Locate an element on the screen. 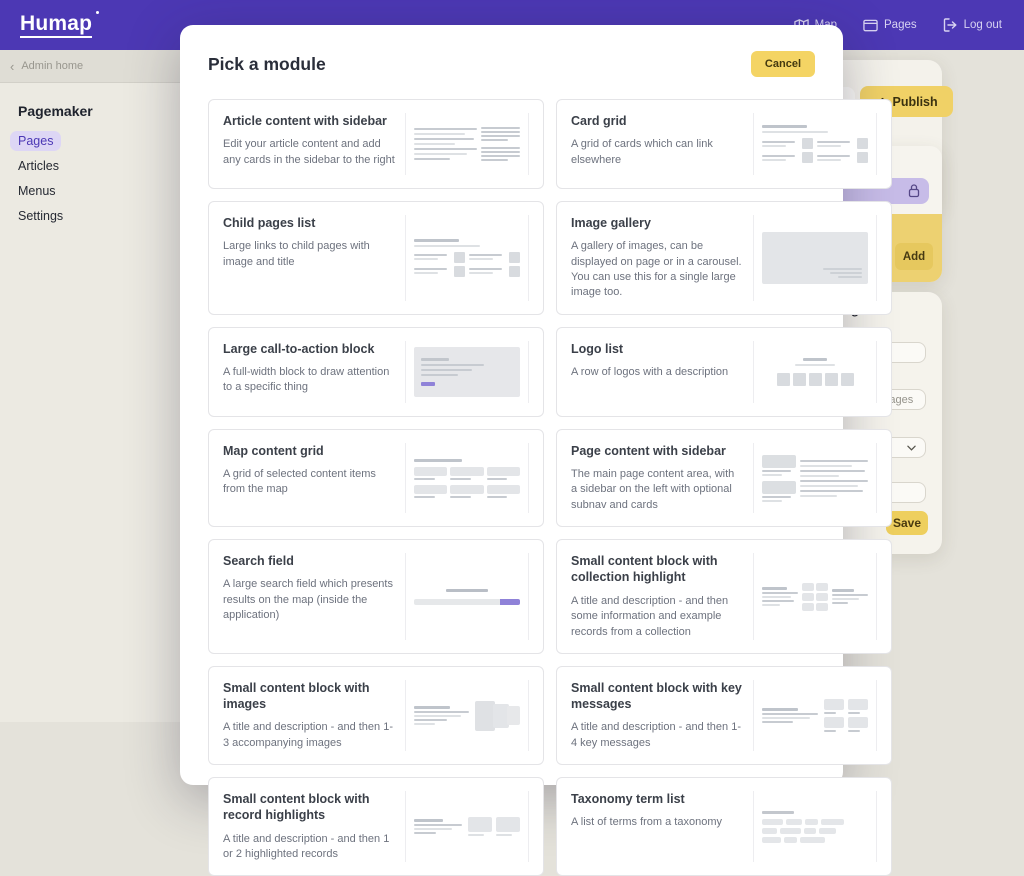 This screenshot has width=1024, height=876. thumb-search-icon is located at coordinates (467, 596).